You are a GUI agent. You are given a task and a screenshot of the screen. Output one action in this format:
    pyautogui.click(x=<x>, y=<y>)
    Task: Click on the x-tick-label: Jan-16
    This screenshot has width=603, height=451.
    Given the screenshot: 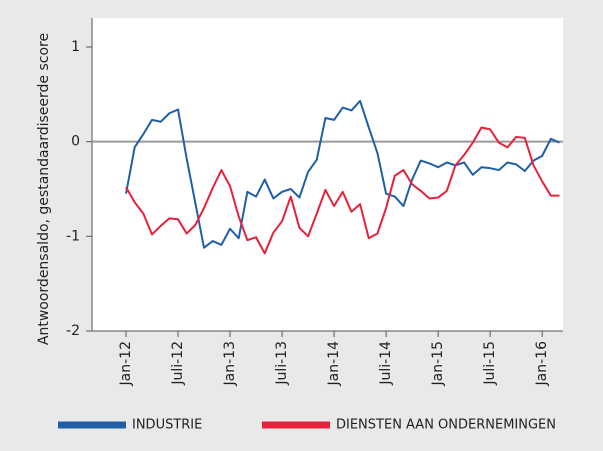 What is the action you would take?
    pyautogui.click(x=542, y=364)
    